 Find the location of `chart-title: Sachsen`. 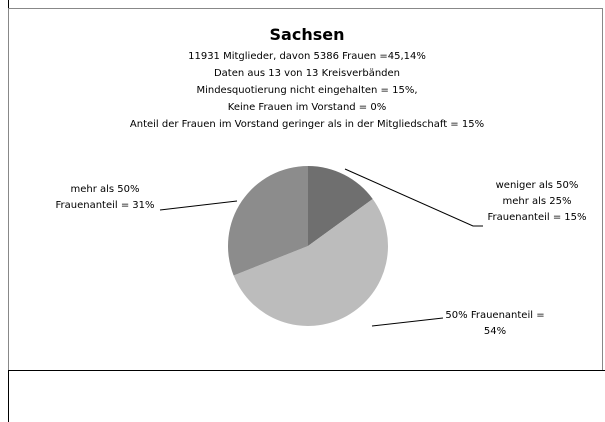

chart-title: Sachsen is located at coordinates (307, 34).